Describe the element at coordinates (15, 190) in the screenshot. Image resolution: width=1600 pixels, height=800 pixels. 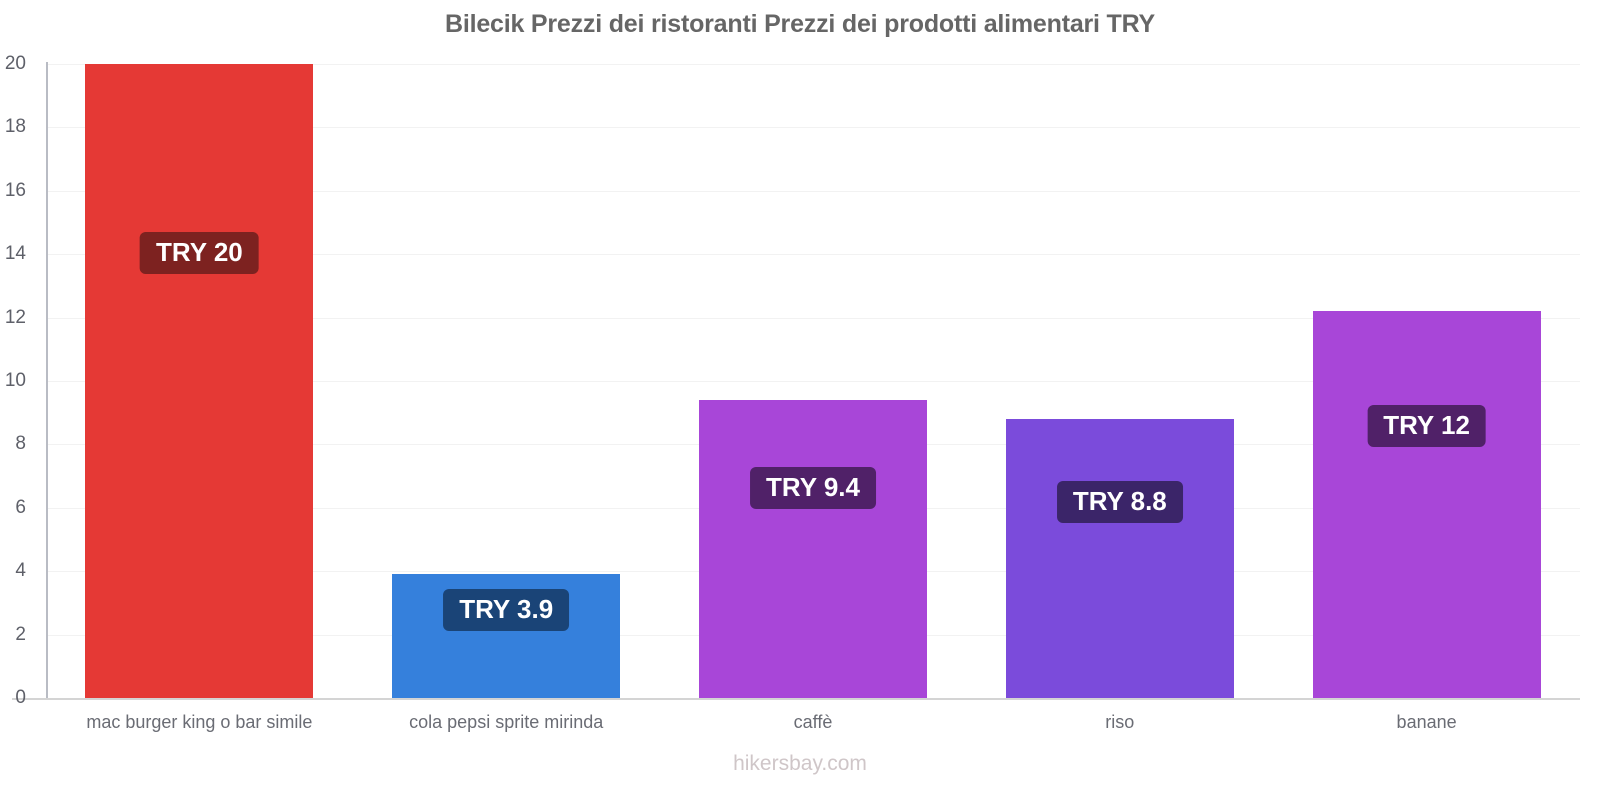
I see `y-axis-tick-label: 16` at that location.